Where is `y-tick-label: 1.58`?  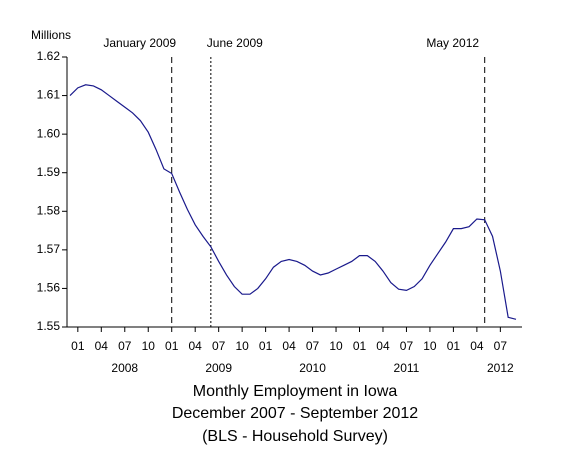 y-tick-label: 1.58 is located at coordinates (49, 210).